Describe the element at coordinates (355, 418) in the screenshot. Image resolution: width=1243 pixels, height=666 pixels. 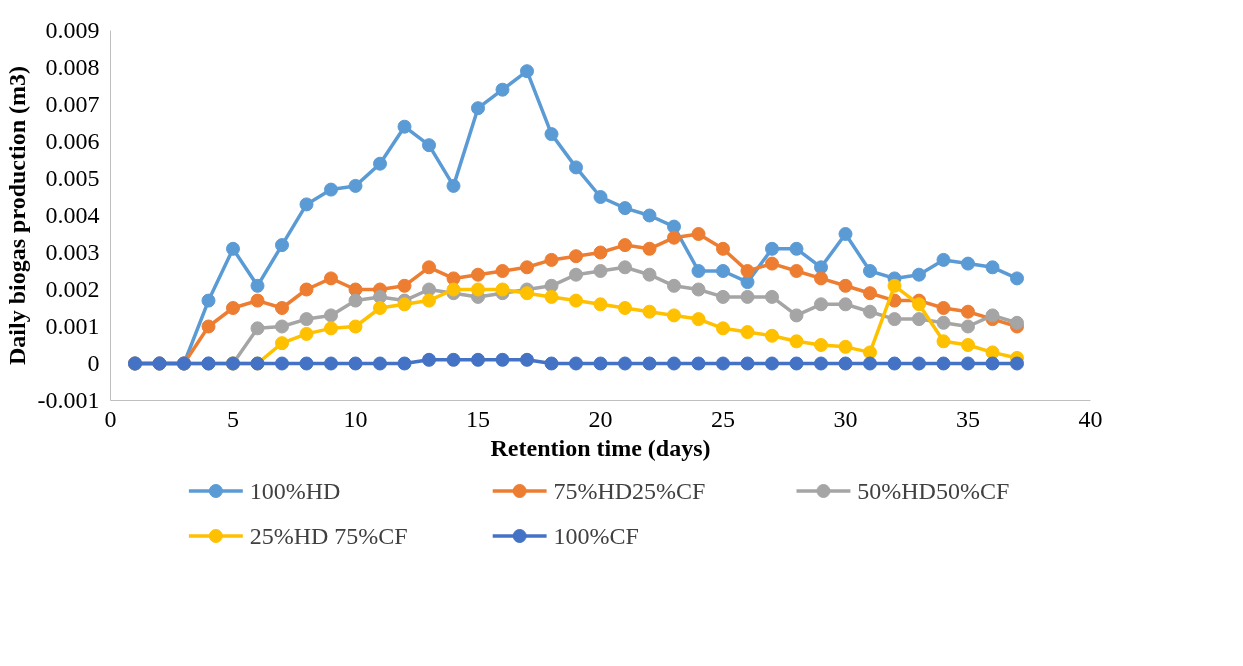
I see `x-tick-label: 10` at that location.